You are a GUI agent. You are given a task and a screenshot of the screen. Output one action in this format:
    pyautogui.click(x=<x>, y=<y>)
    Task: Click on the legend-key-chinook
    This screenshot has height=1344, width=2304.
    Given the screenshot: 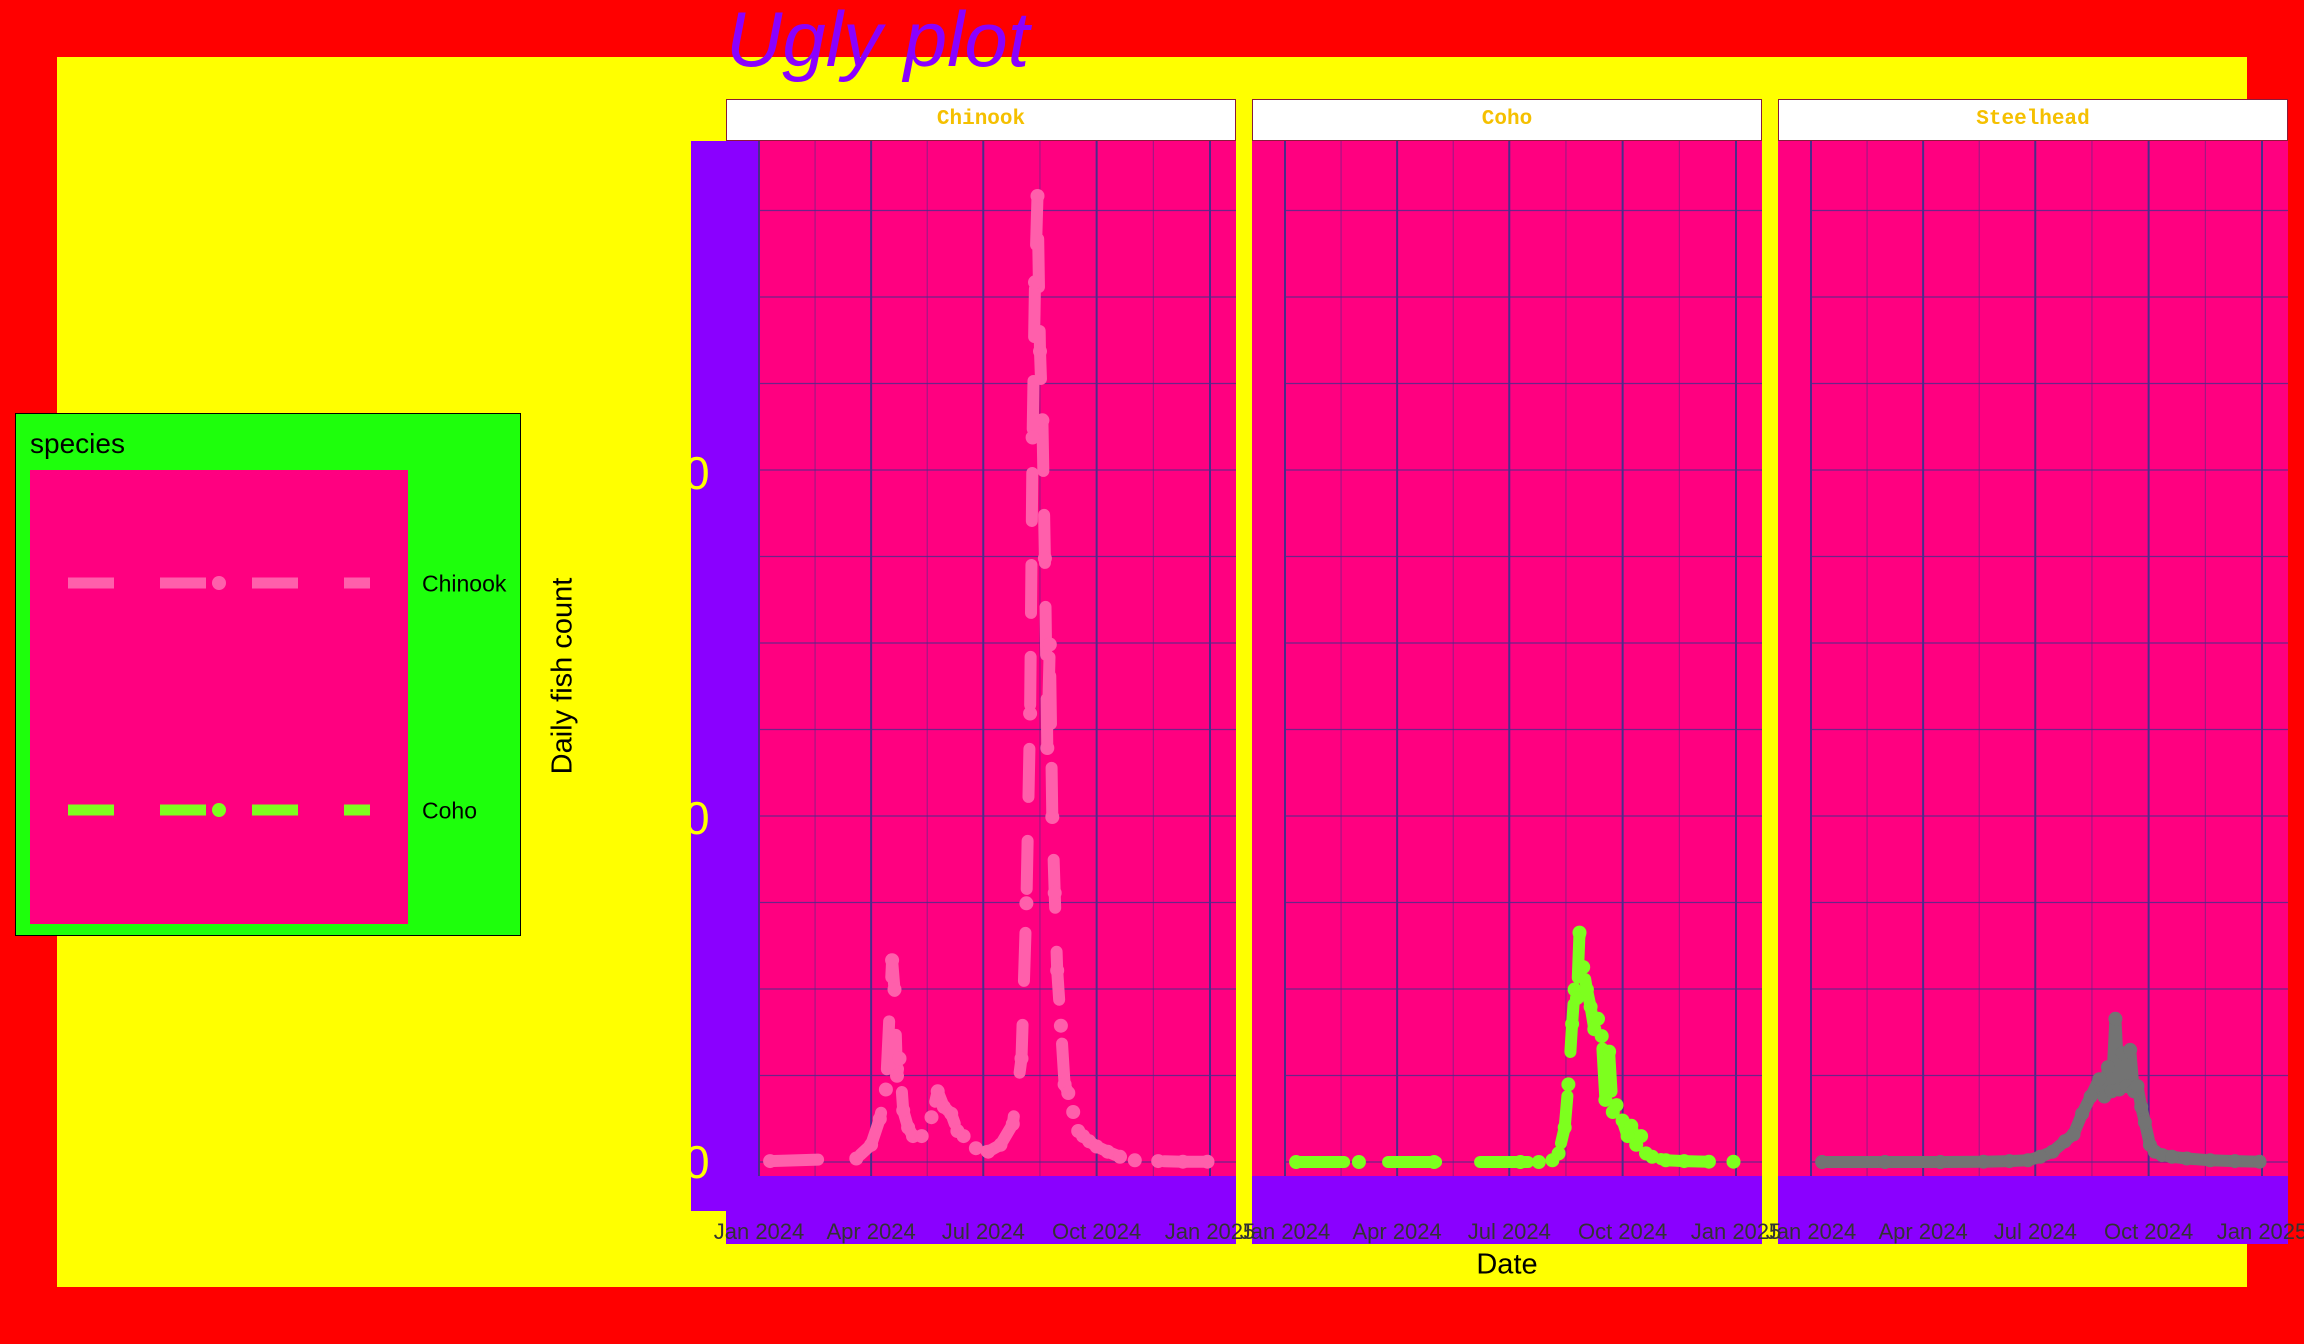 What is the action you would take?
    pyautogui.click(x=219, y=583)
    